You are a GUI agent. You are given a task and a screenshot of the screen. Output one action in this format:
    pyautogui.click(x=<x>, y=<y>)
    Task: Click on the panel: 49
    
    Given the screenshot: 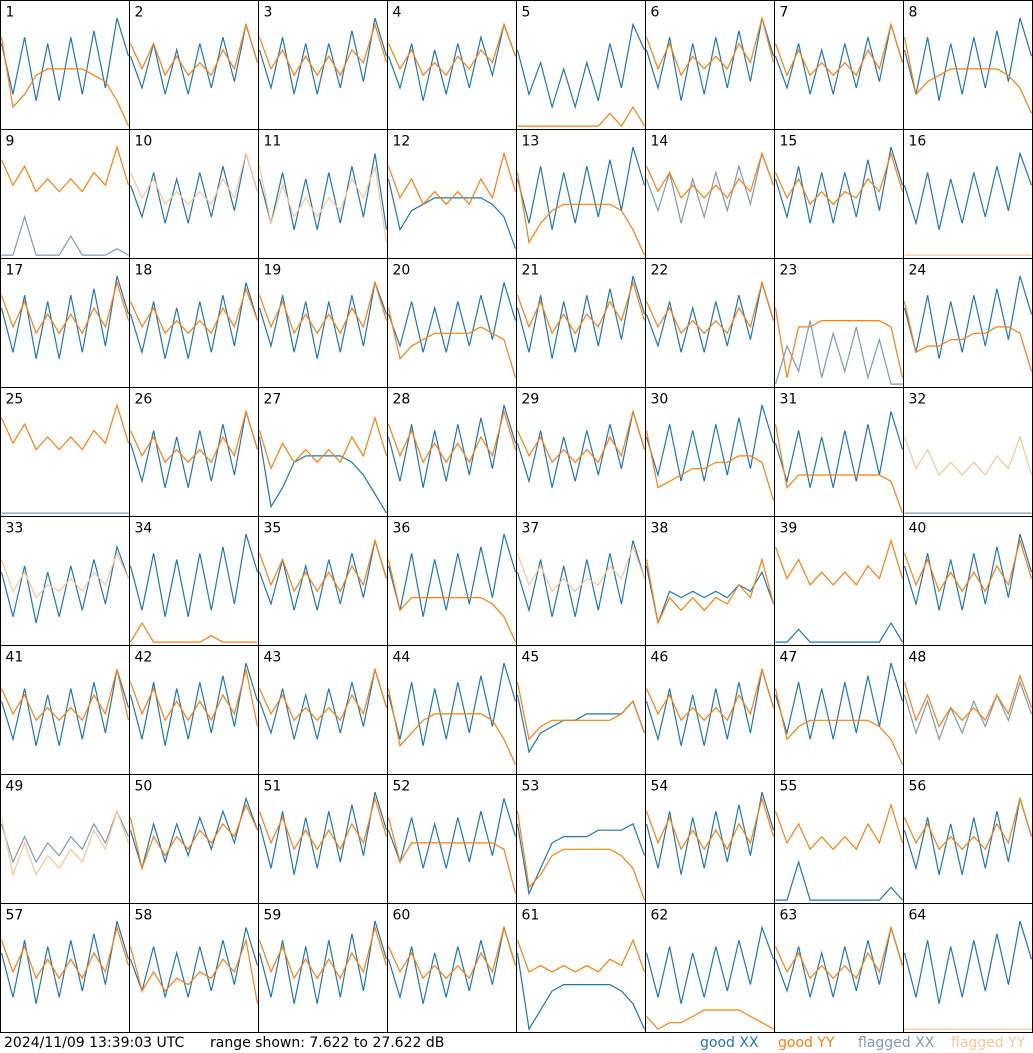 What is the action you would take?
    pyautogui.click(x=65, y=839)
    